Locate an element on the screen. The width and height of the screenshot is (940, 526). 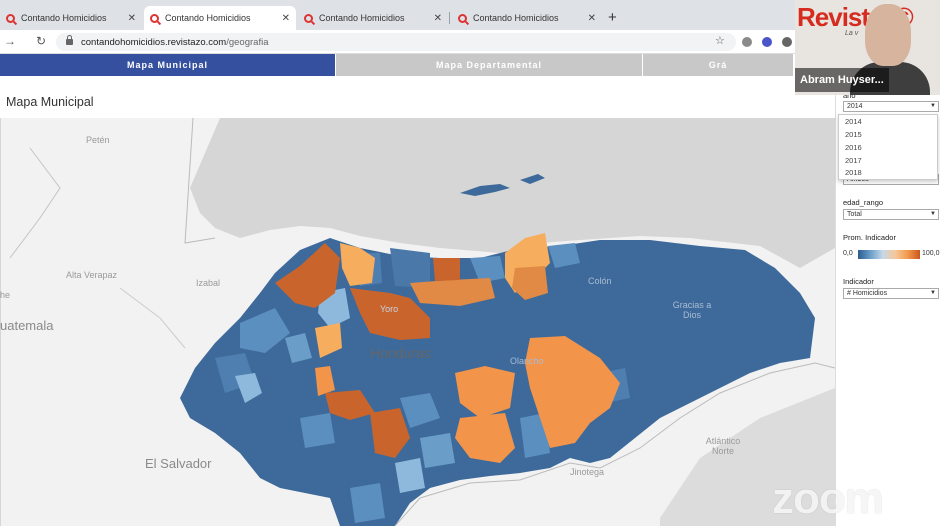
dropdown-option: 2017 is located at coordinates (853, 160).